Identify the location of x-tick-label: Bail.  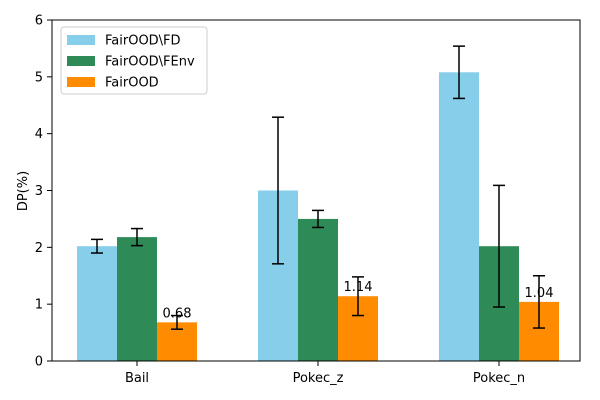
(137, 378).